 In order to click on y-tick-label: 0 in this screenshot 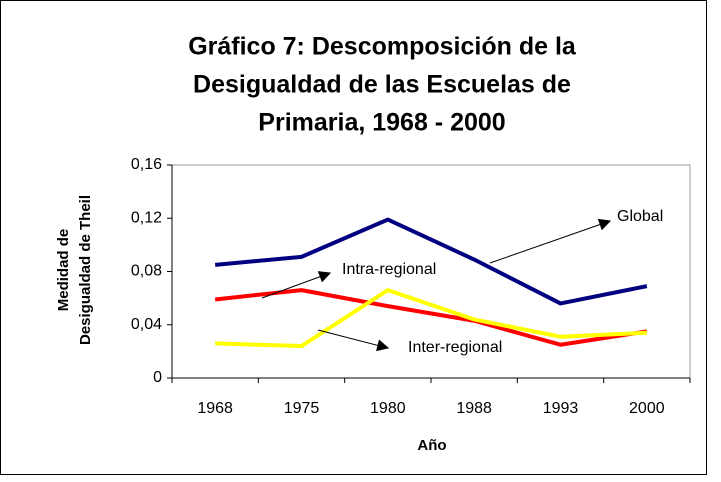, I will do `click(157, 377)`.